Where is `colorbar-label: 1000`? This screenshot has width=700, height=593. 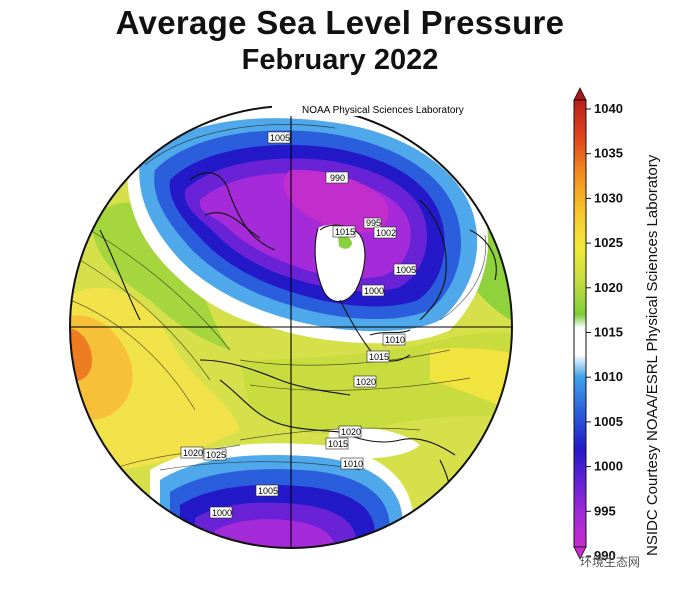
colorbar-label: 1000 is located at coordinates (608, 466).